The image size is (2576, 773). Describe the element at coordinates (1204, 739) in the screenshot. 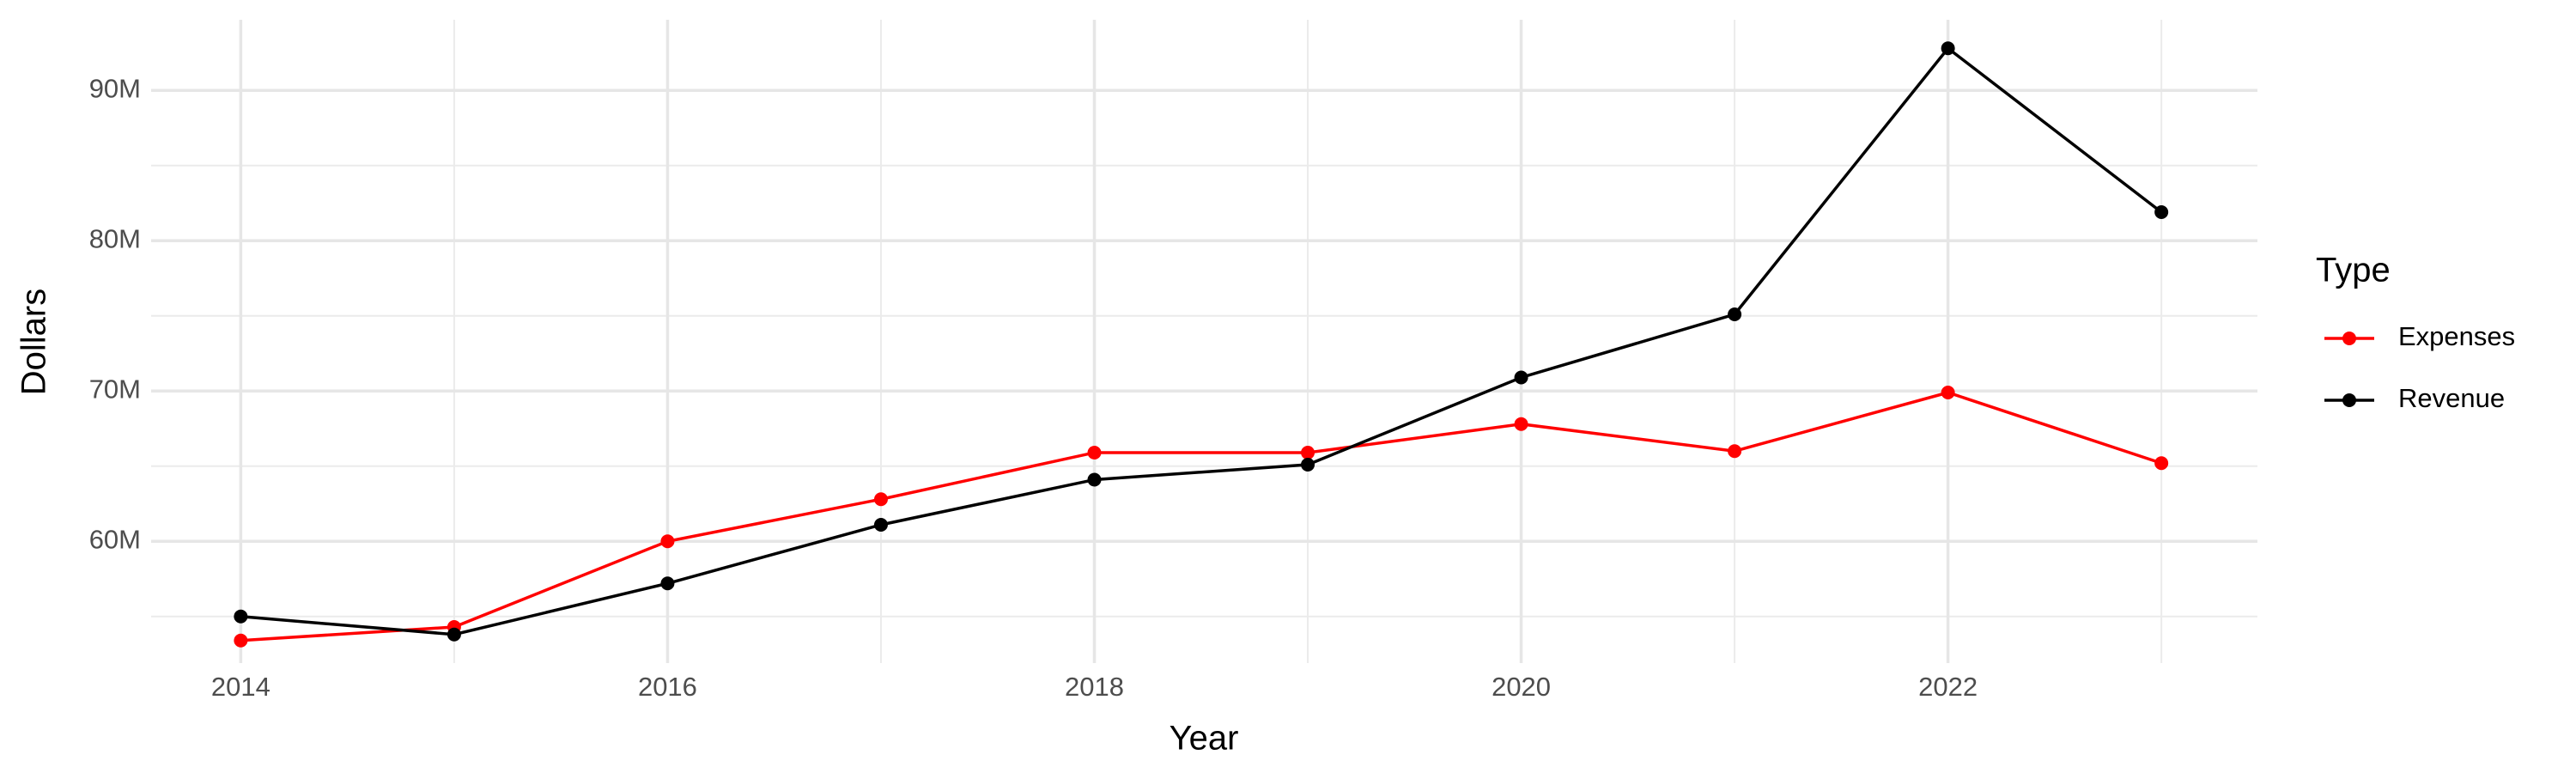

I see `x-axis-title: Year` at that location.